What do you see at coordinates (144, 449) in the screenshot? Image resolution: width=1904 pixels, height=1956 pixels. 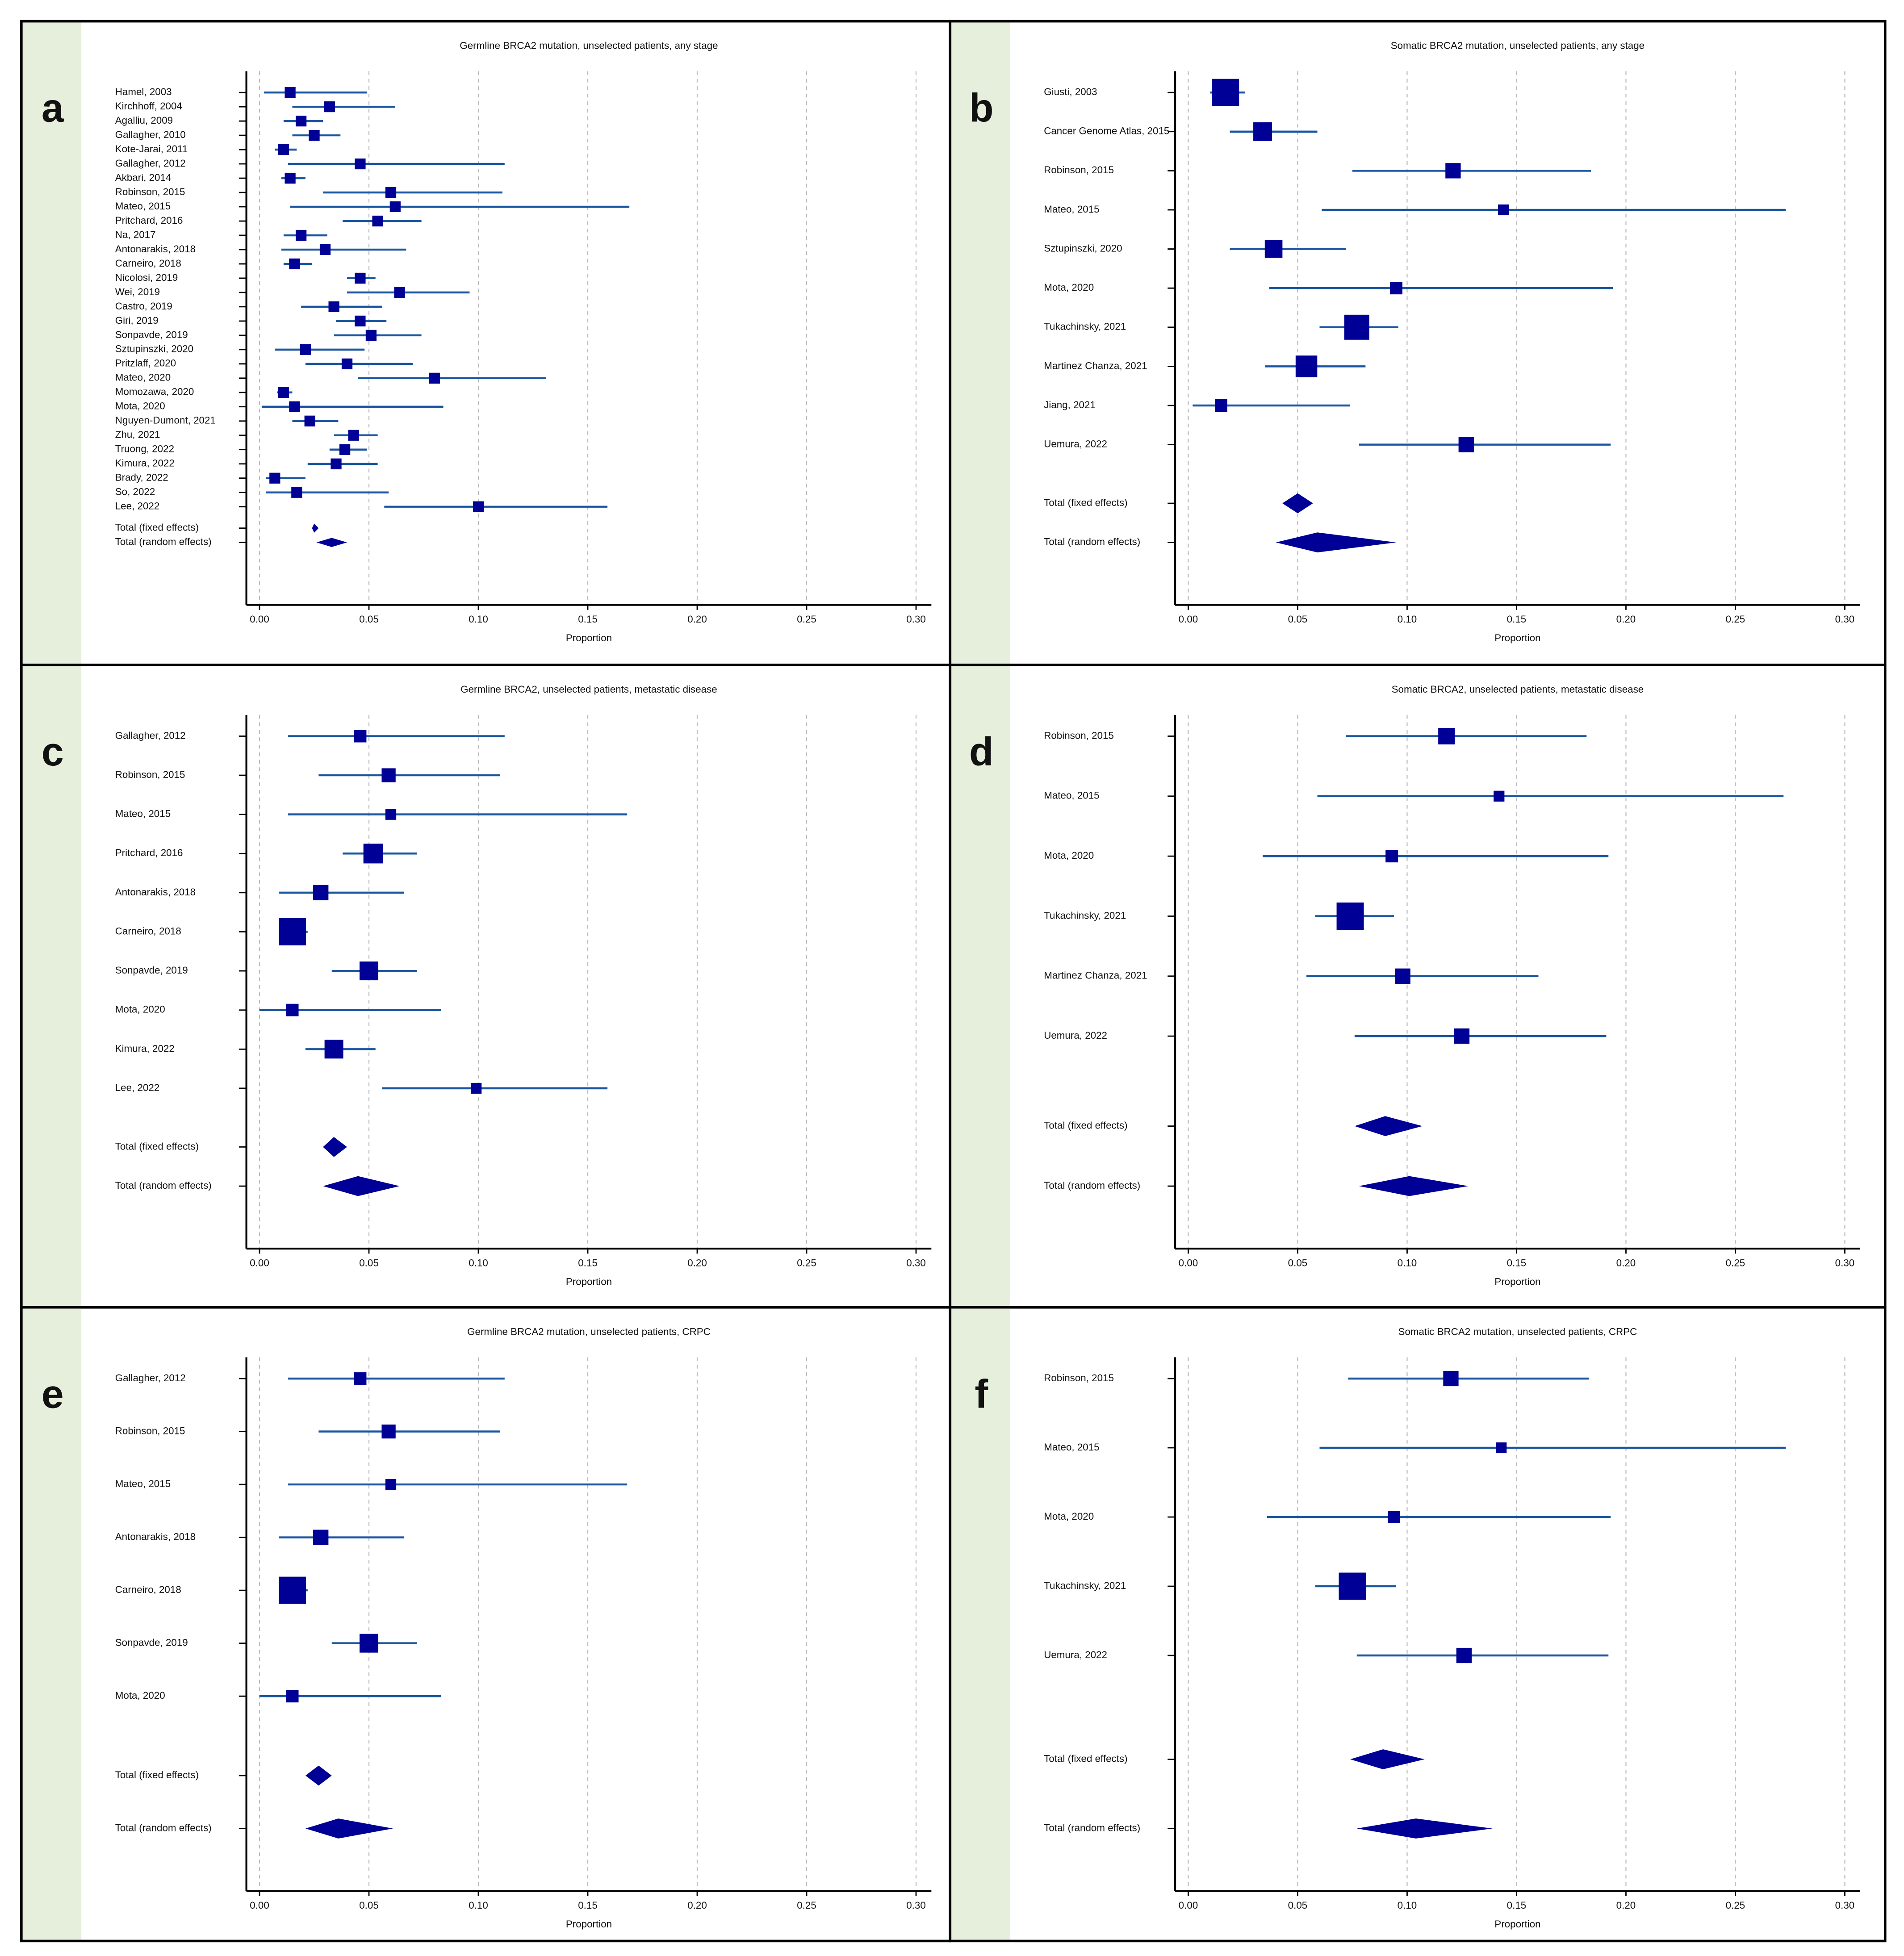 I see `study-label: Truong, 2022` at bounding box center [144, 449].